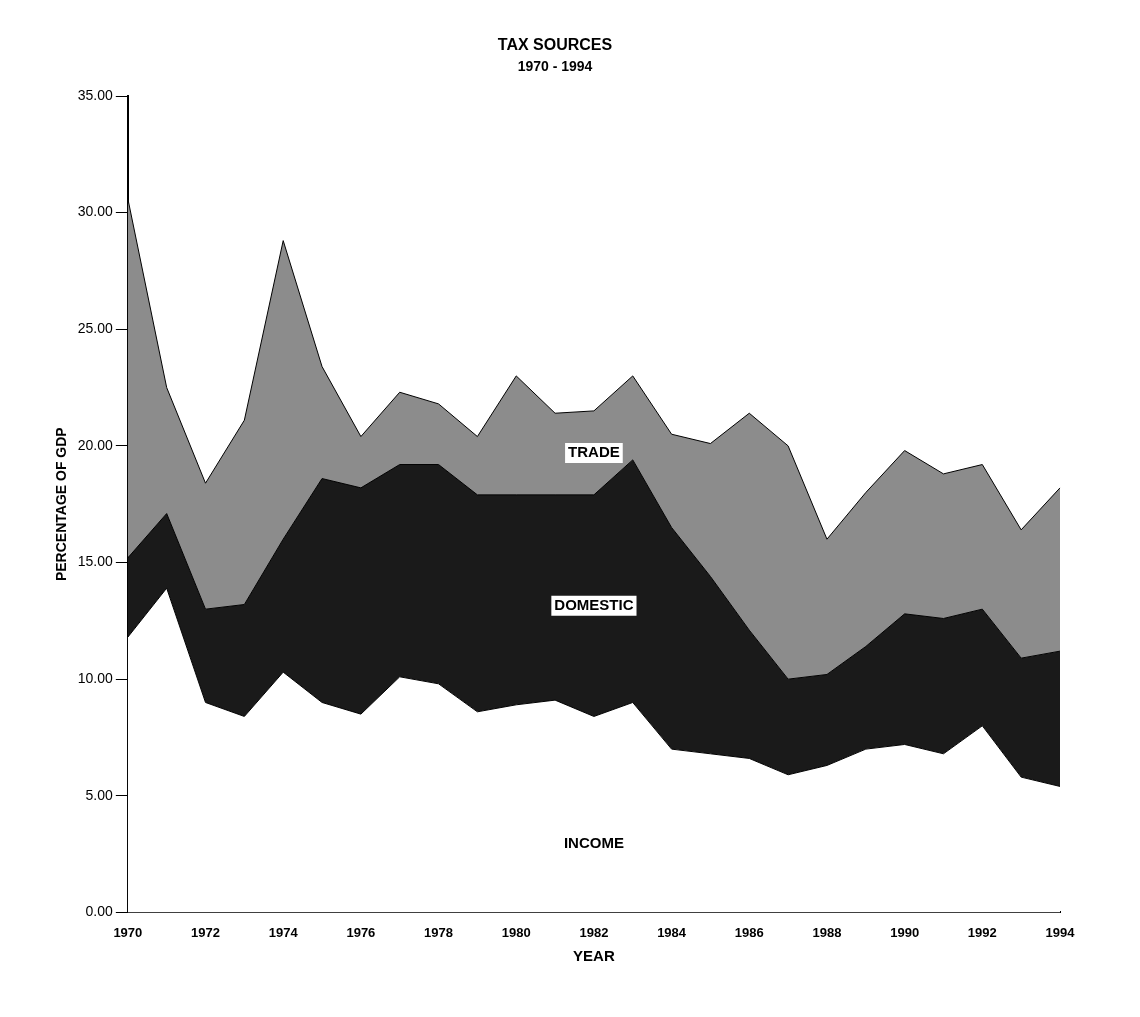 The image size is (1140, 1017). Describe the element at coordinates (982, 932) in the screenshot. I see `x-tick-label: 1992` at that location.